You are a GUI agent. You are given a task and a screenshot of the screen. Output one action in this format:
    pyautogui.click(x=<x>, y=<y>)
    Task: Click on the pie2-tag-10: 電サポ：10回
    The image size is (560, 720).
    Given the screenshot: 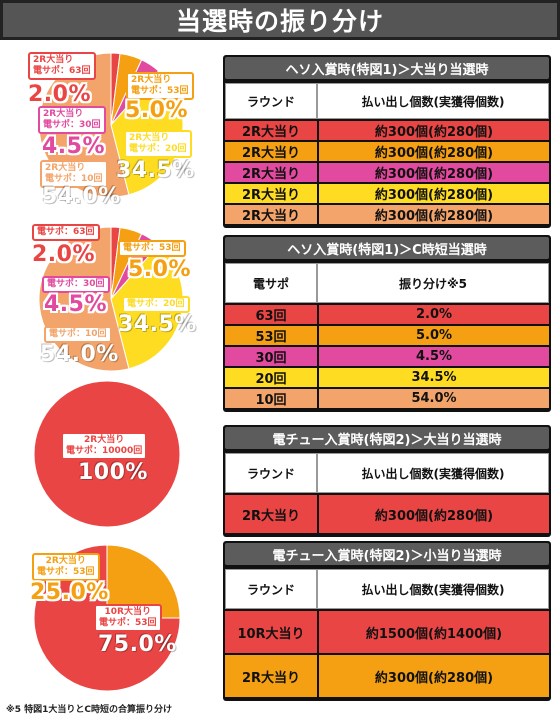 What is the action you would take?
    pyautogui.click(x=78, y=334)
    